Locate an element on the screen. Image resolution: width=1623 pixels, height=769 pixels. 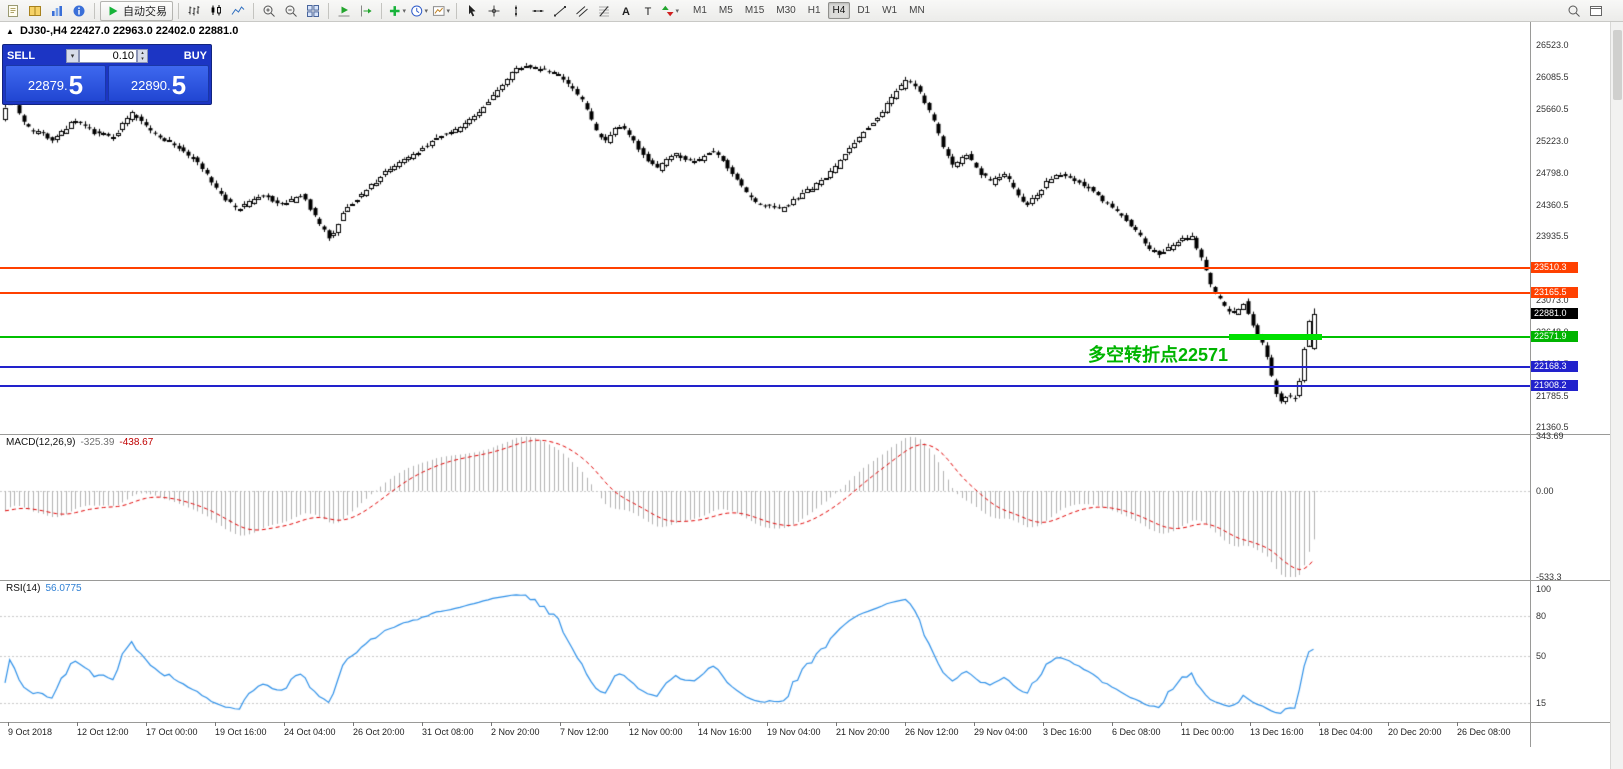
trendline-icon is located at coordinates (560, 11).